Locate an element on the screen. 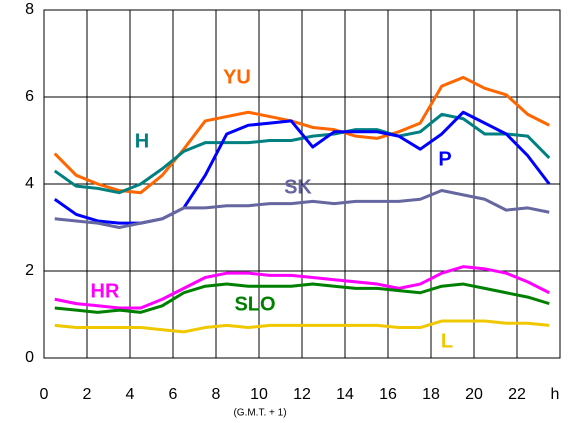  series-label: YU is located at coordinates (237, 77).